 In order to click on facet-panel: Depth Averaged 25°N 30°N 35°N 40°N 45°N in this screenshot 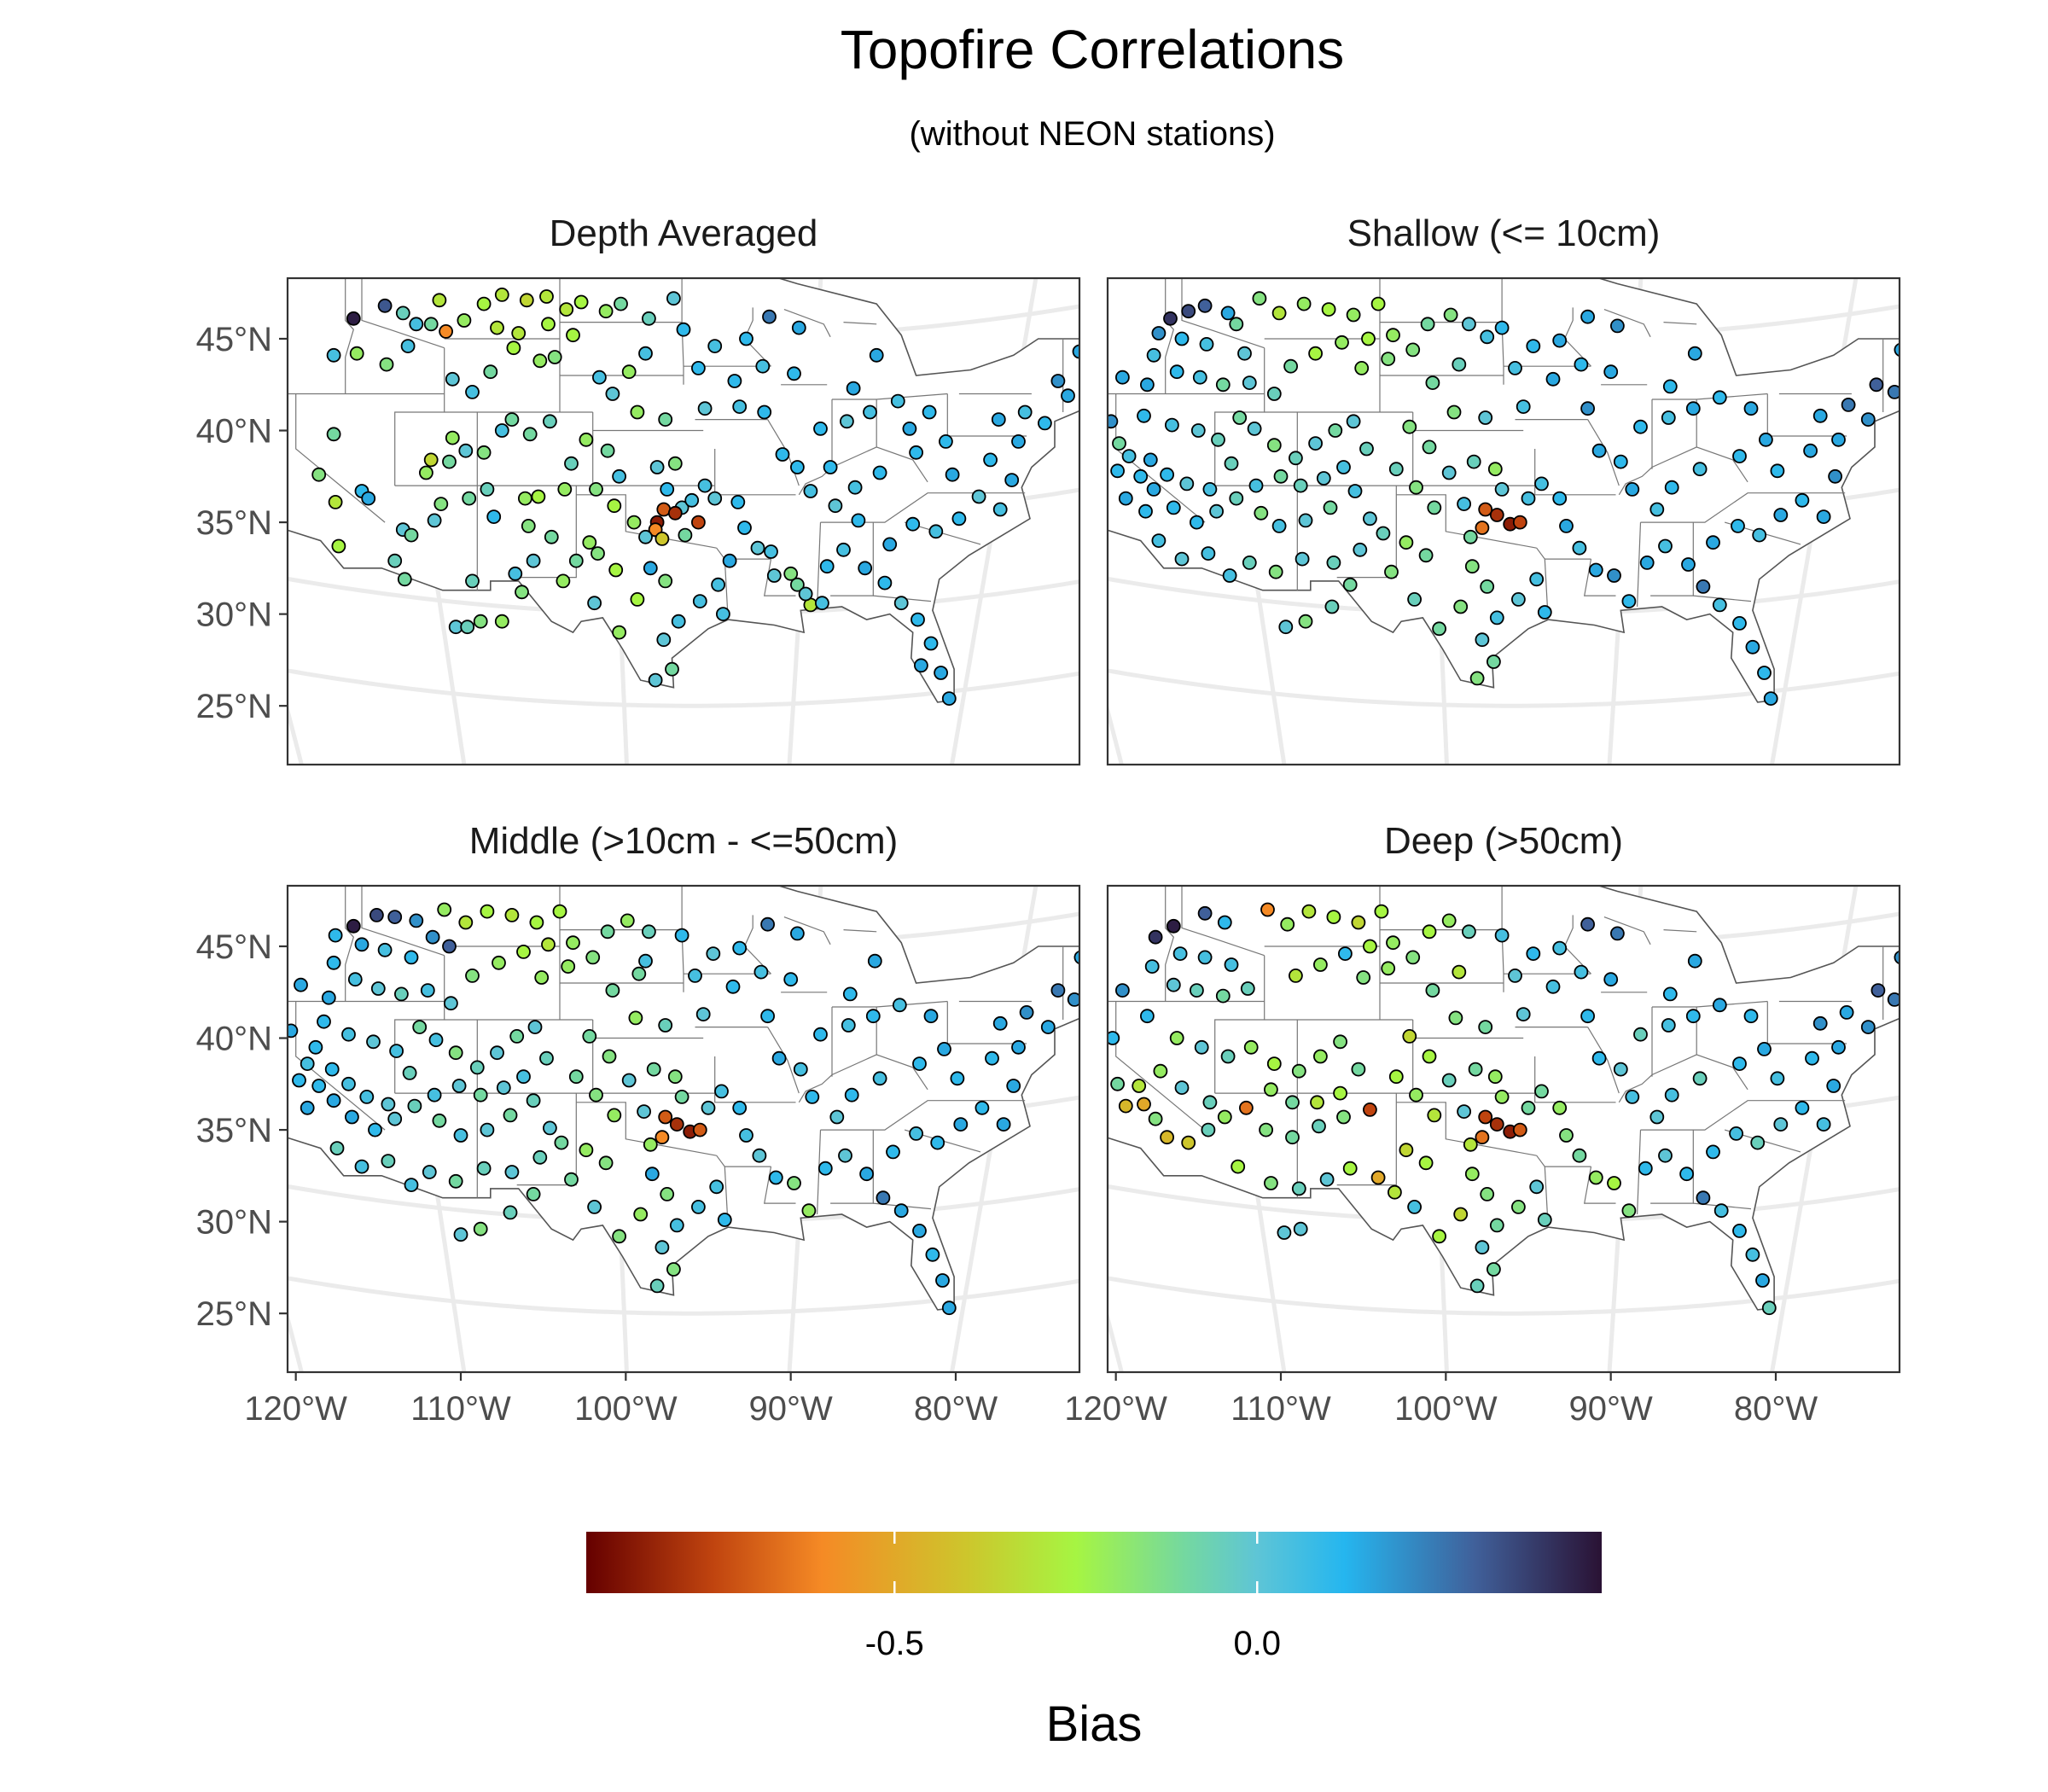, I will do `click(638, 489)`.